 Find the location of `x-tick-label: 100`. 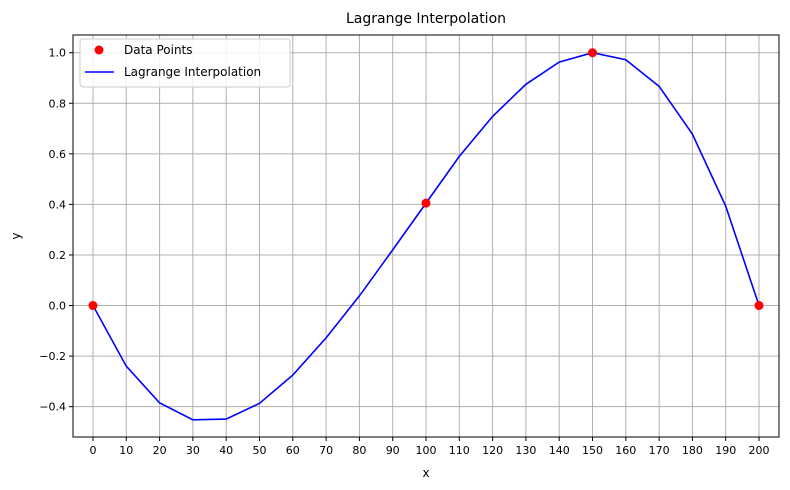

x-tick-label: 100 is located at coordinates (426, 450).